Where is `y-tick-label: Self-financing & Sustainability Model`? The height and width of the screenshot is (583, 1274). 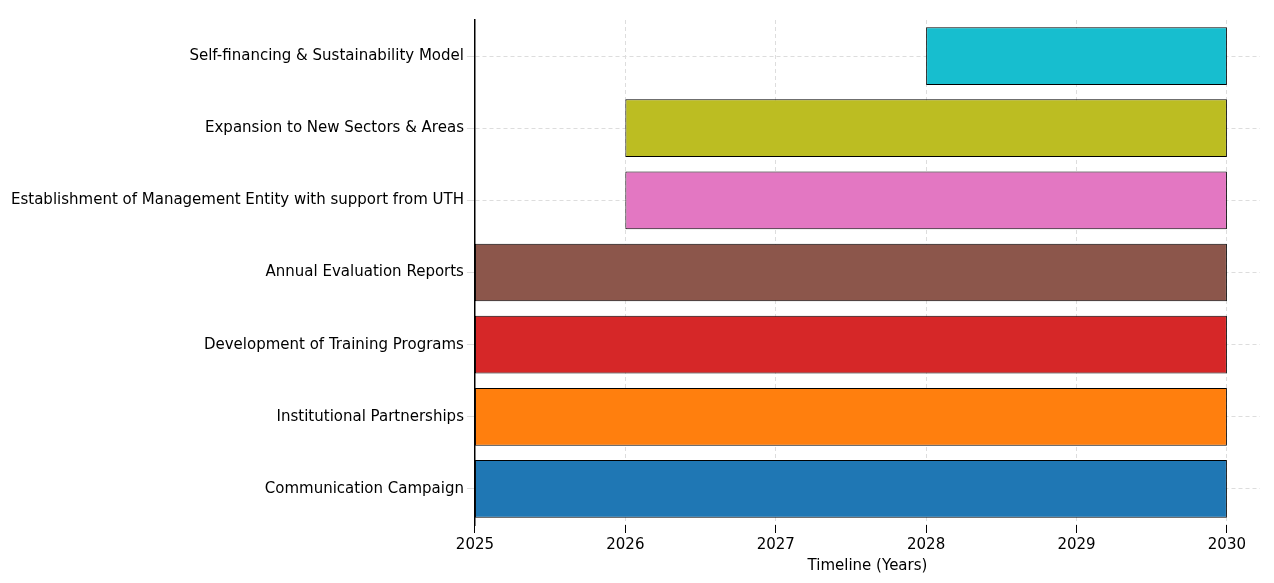
y-tick-label: Self-financing & Sustainability Model is located at coordinates (326, 54).